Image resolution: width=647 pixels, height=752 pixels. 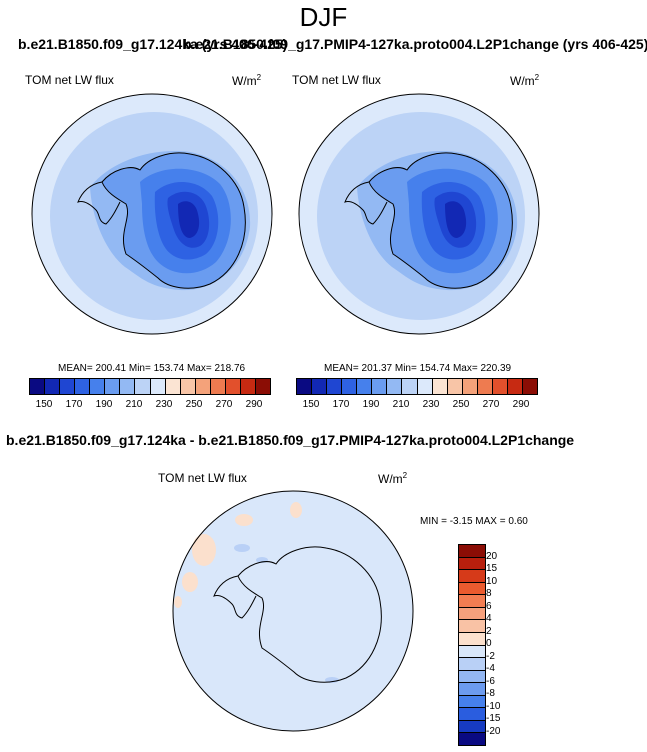 What do you see at coordinates (490, 693) in the screenshot?
I see `colorbar-tick-label: -8` at bounding box center [490, 693].